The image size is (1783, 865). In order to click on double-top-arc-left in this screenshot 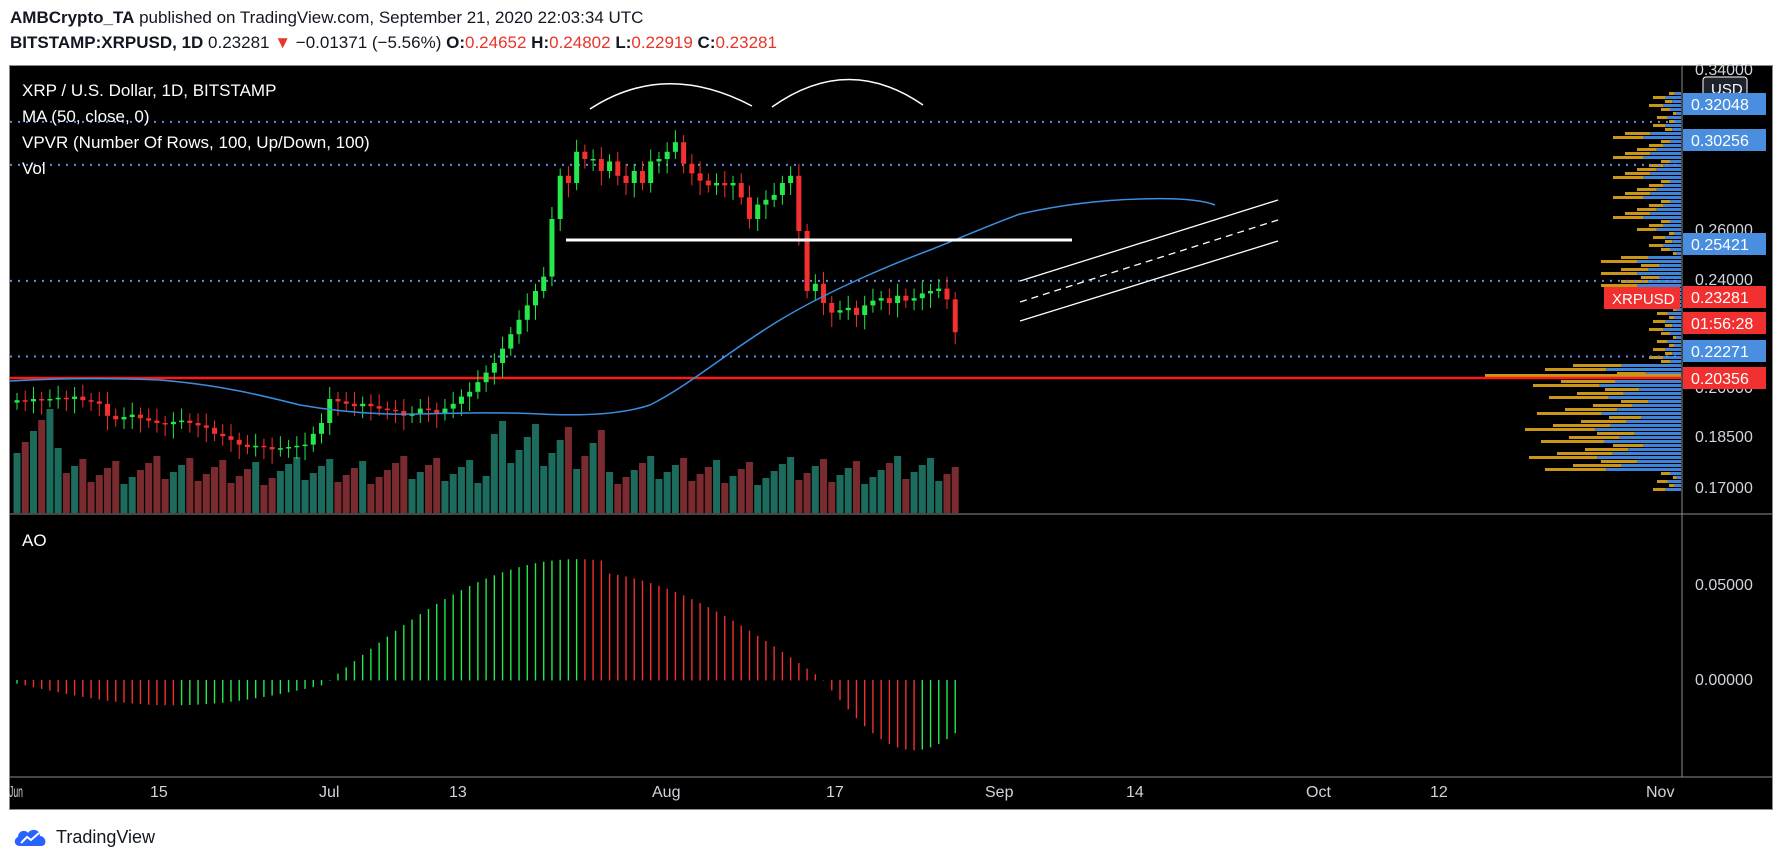, I will do `click(671, 96)`.